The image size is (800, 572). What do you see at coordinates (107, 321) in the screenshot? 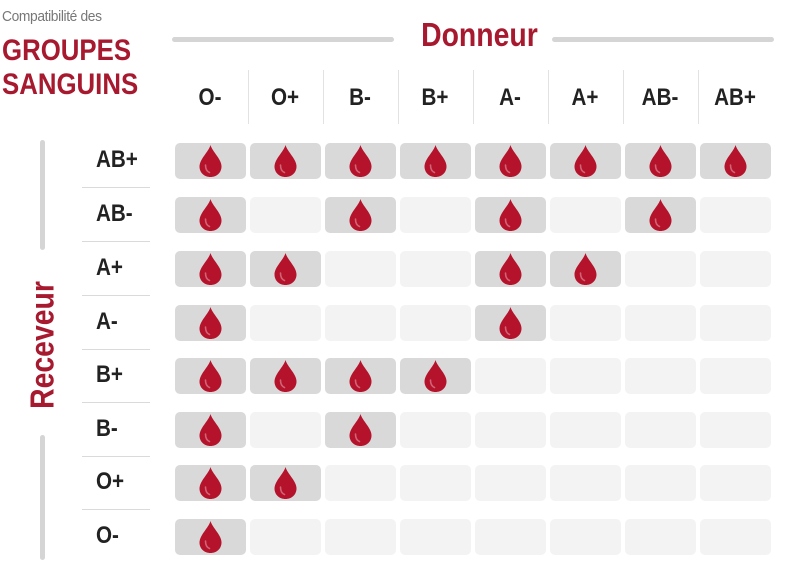
I see `recipient-row-header: A-` at bounding box center [107, 321].